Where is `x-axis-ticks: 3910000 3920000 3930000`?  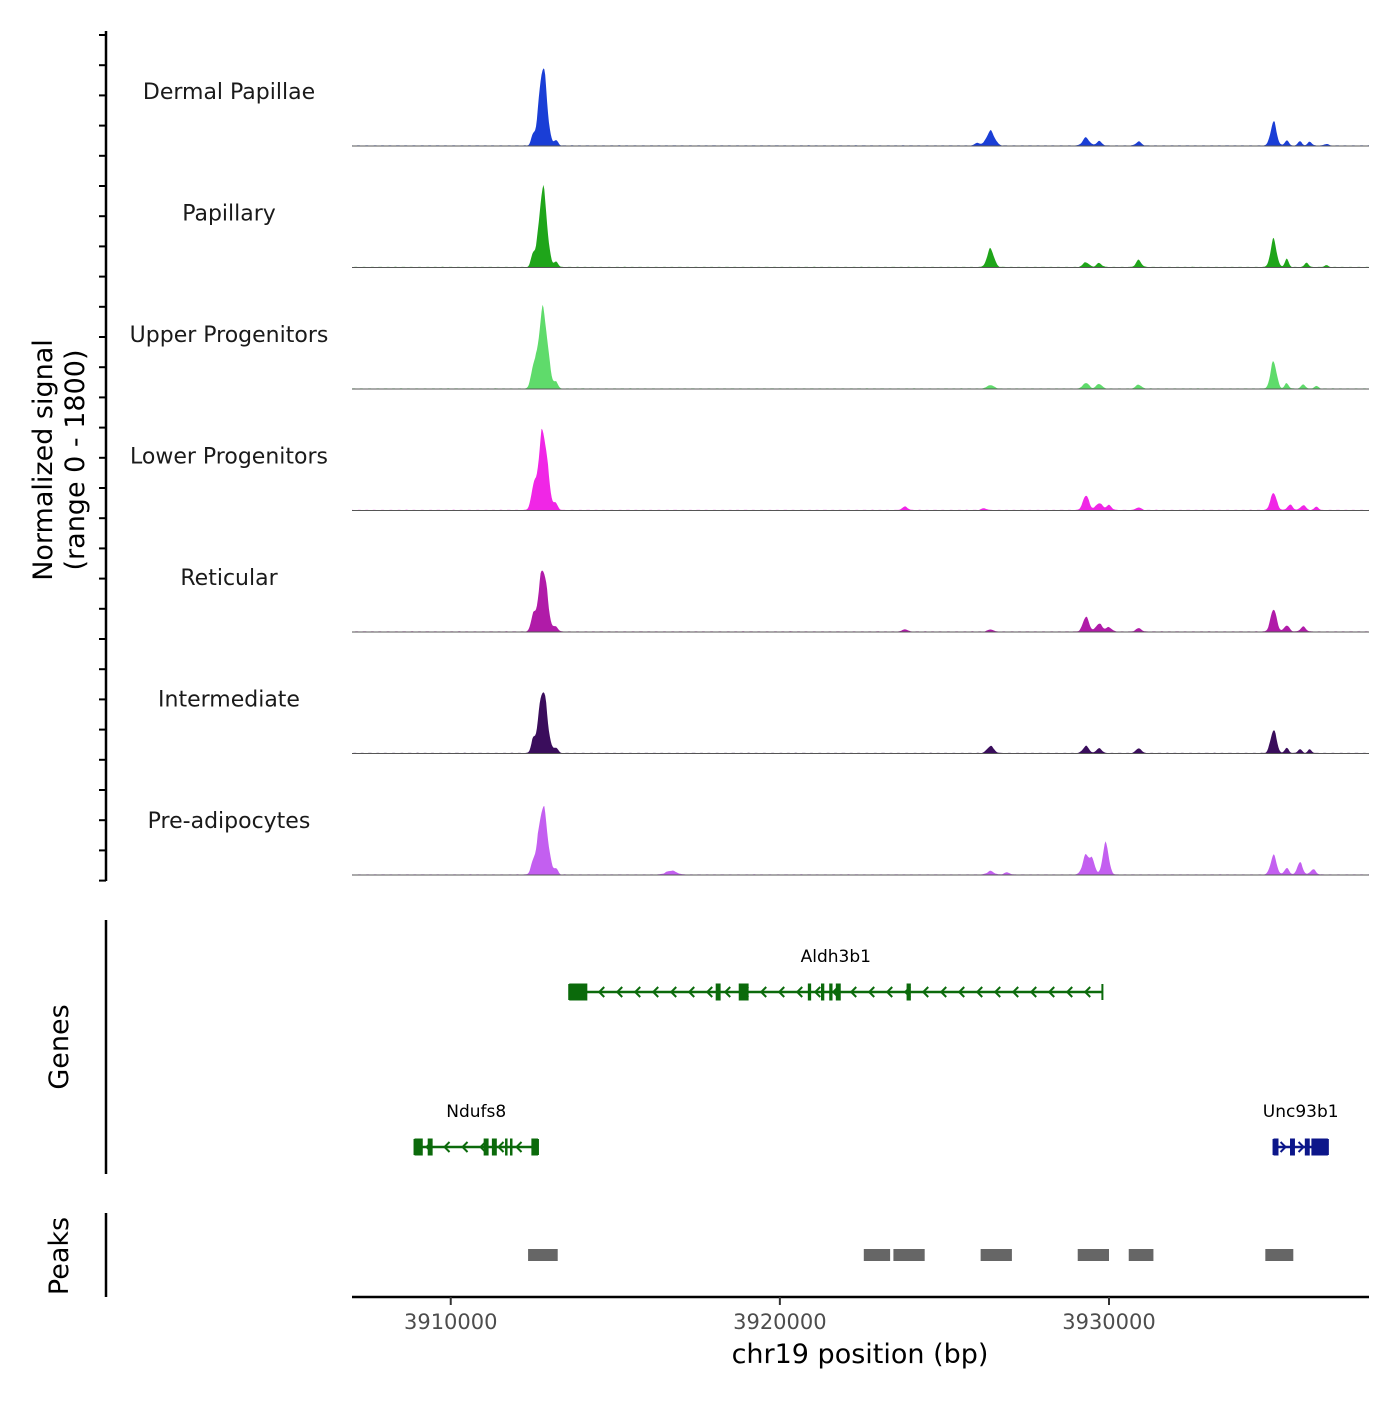
x-axis-ticks: 3910000 3920000 3930000 is located at coordinates (780, 1315).